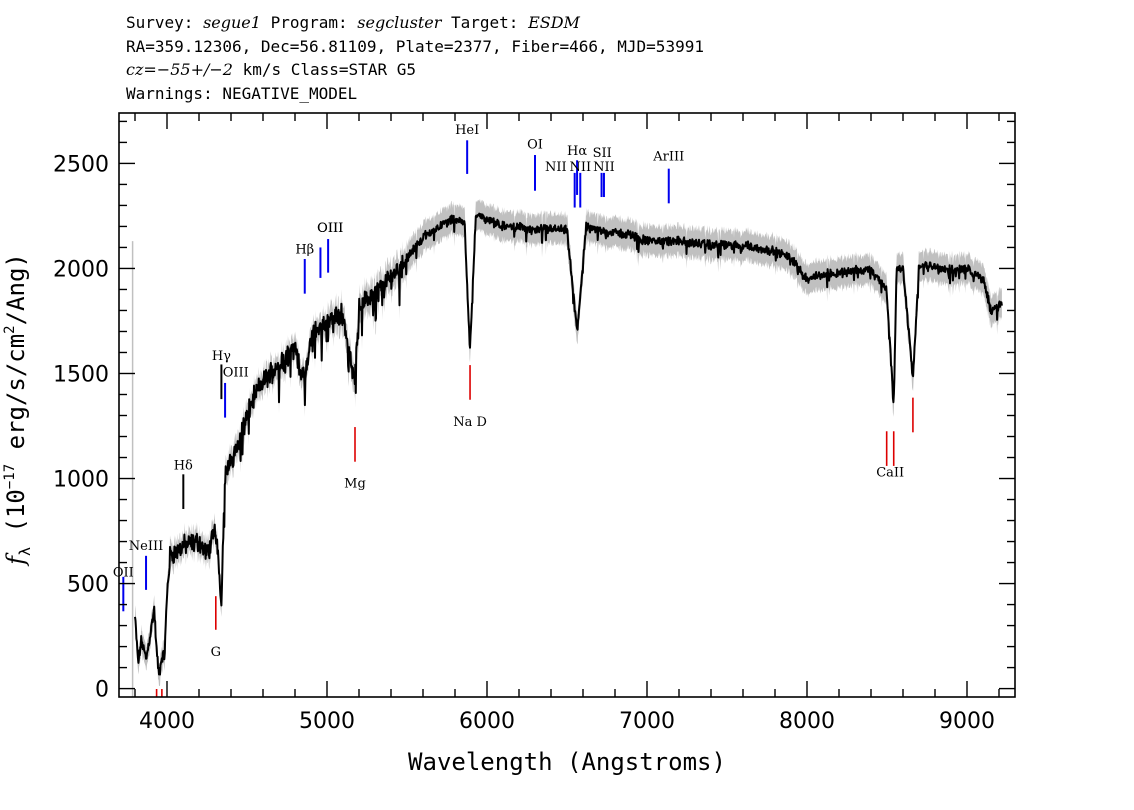  Describe the element at coordinates (967, 721) in the screenshot. I see `x-tick-label-5: 9000` at that location.